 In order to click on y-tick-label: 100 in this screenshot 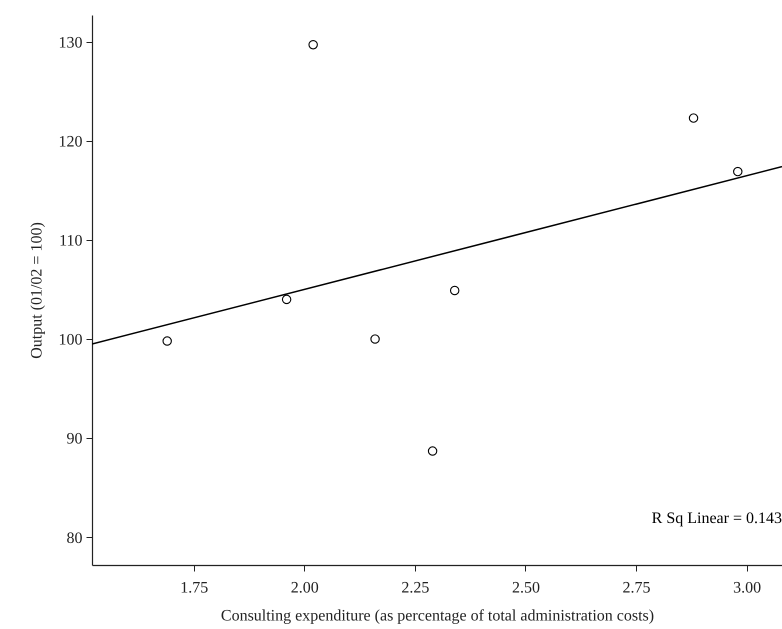, I will do `click(70, 340)`.